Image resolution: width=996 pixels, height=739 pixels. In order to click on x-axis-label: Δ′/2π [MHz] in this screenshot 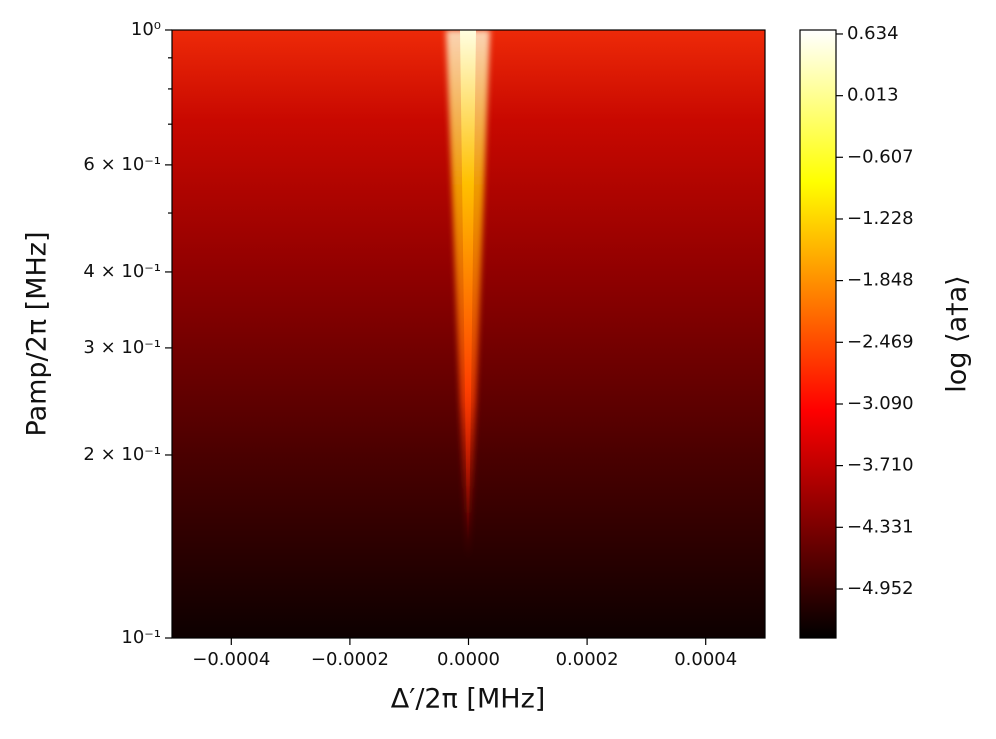, I will do `click(468, 699)`.